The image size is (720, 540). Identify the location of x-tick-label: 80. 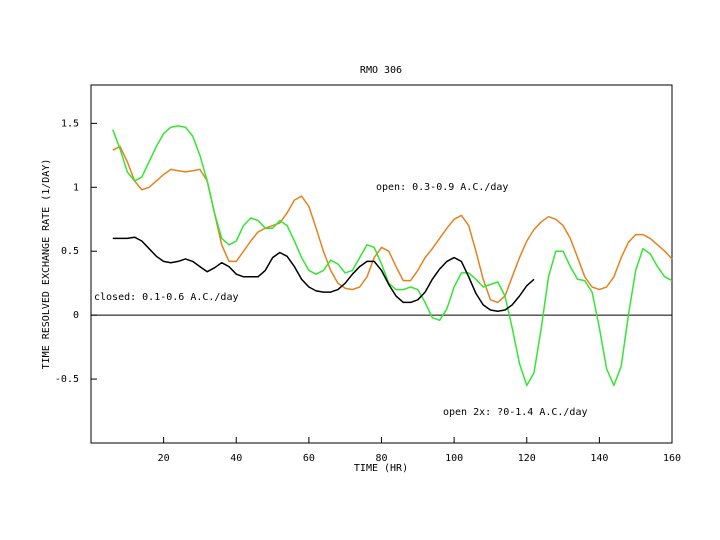
(381, 458).